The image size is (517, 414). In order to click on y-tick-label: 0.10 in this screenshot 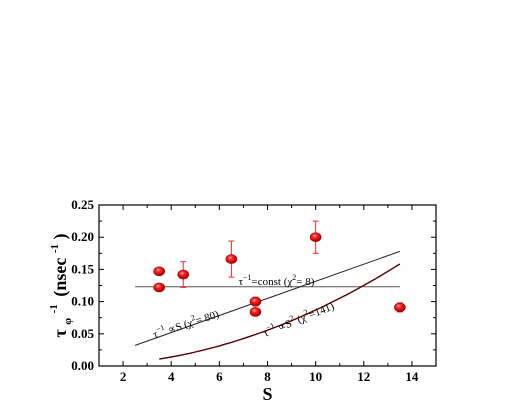, I will do `click(82, 301)`.